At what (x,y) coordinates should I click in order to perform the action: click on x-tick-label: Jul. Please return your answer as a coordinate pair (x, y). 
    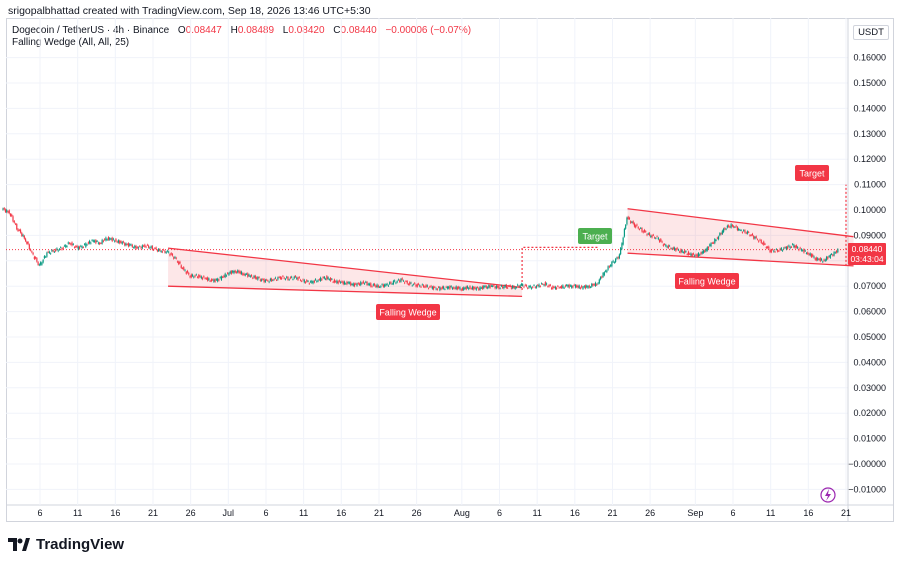
    Looking at the image, I should click on (229, 513).